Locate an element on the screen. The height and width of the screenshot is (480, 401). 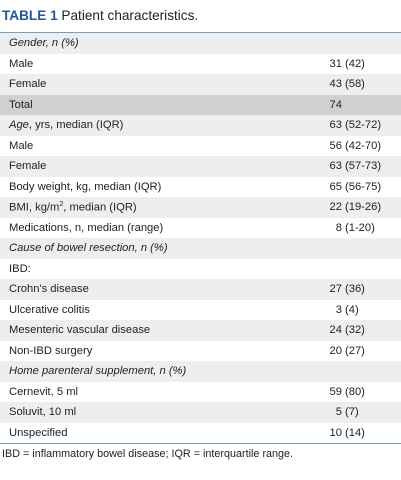
row-label-pre: BMI, kg/m is located at coordinates (34, 207).